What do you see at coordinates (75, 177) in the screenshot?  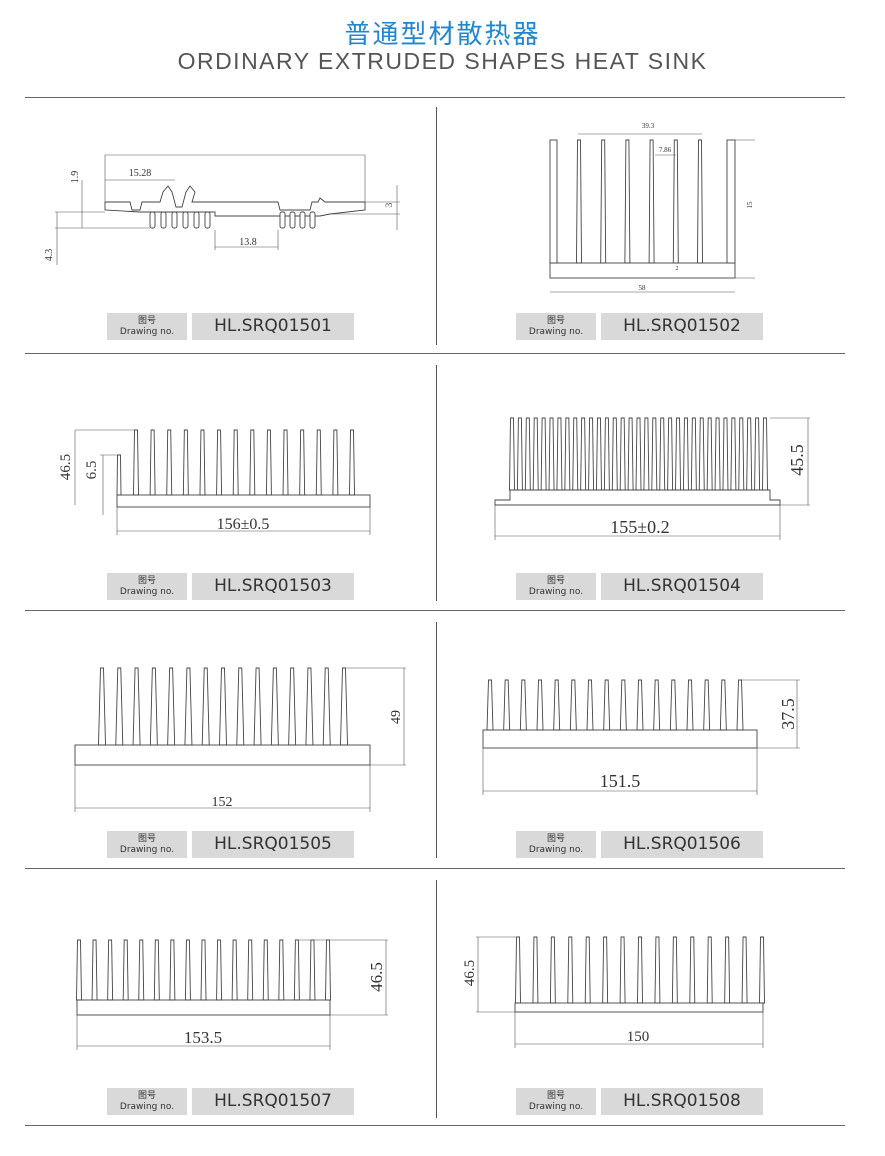 I see `dimension-label: 1.9` at bounding box center [75, 177].